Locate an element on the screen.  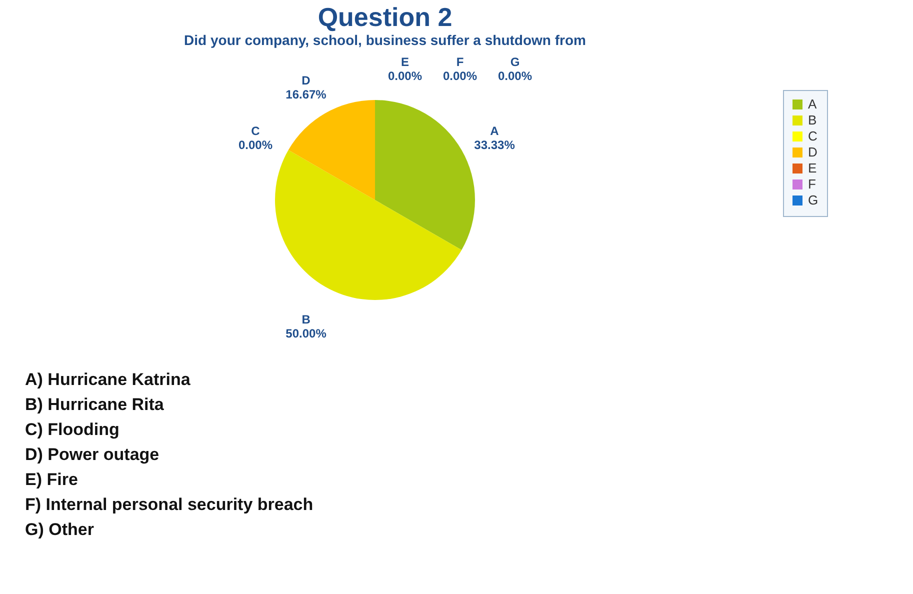
legend-label: D is located at coordinates (813, 152).